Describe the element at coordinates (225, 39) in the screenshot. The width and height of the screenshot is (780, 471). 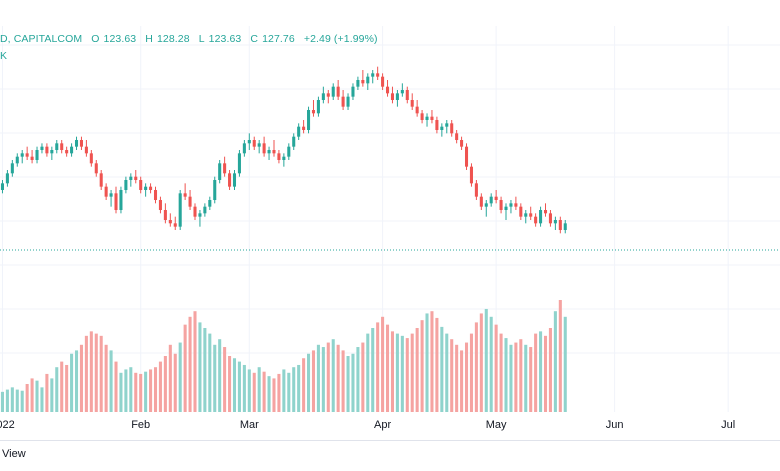
I see `legend-low-value: 123.63` at that location.